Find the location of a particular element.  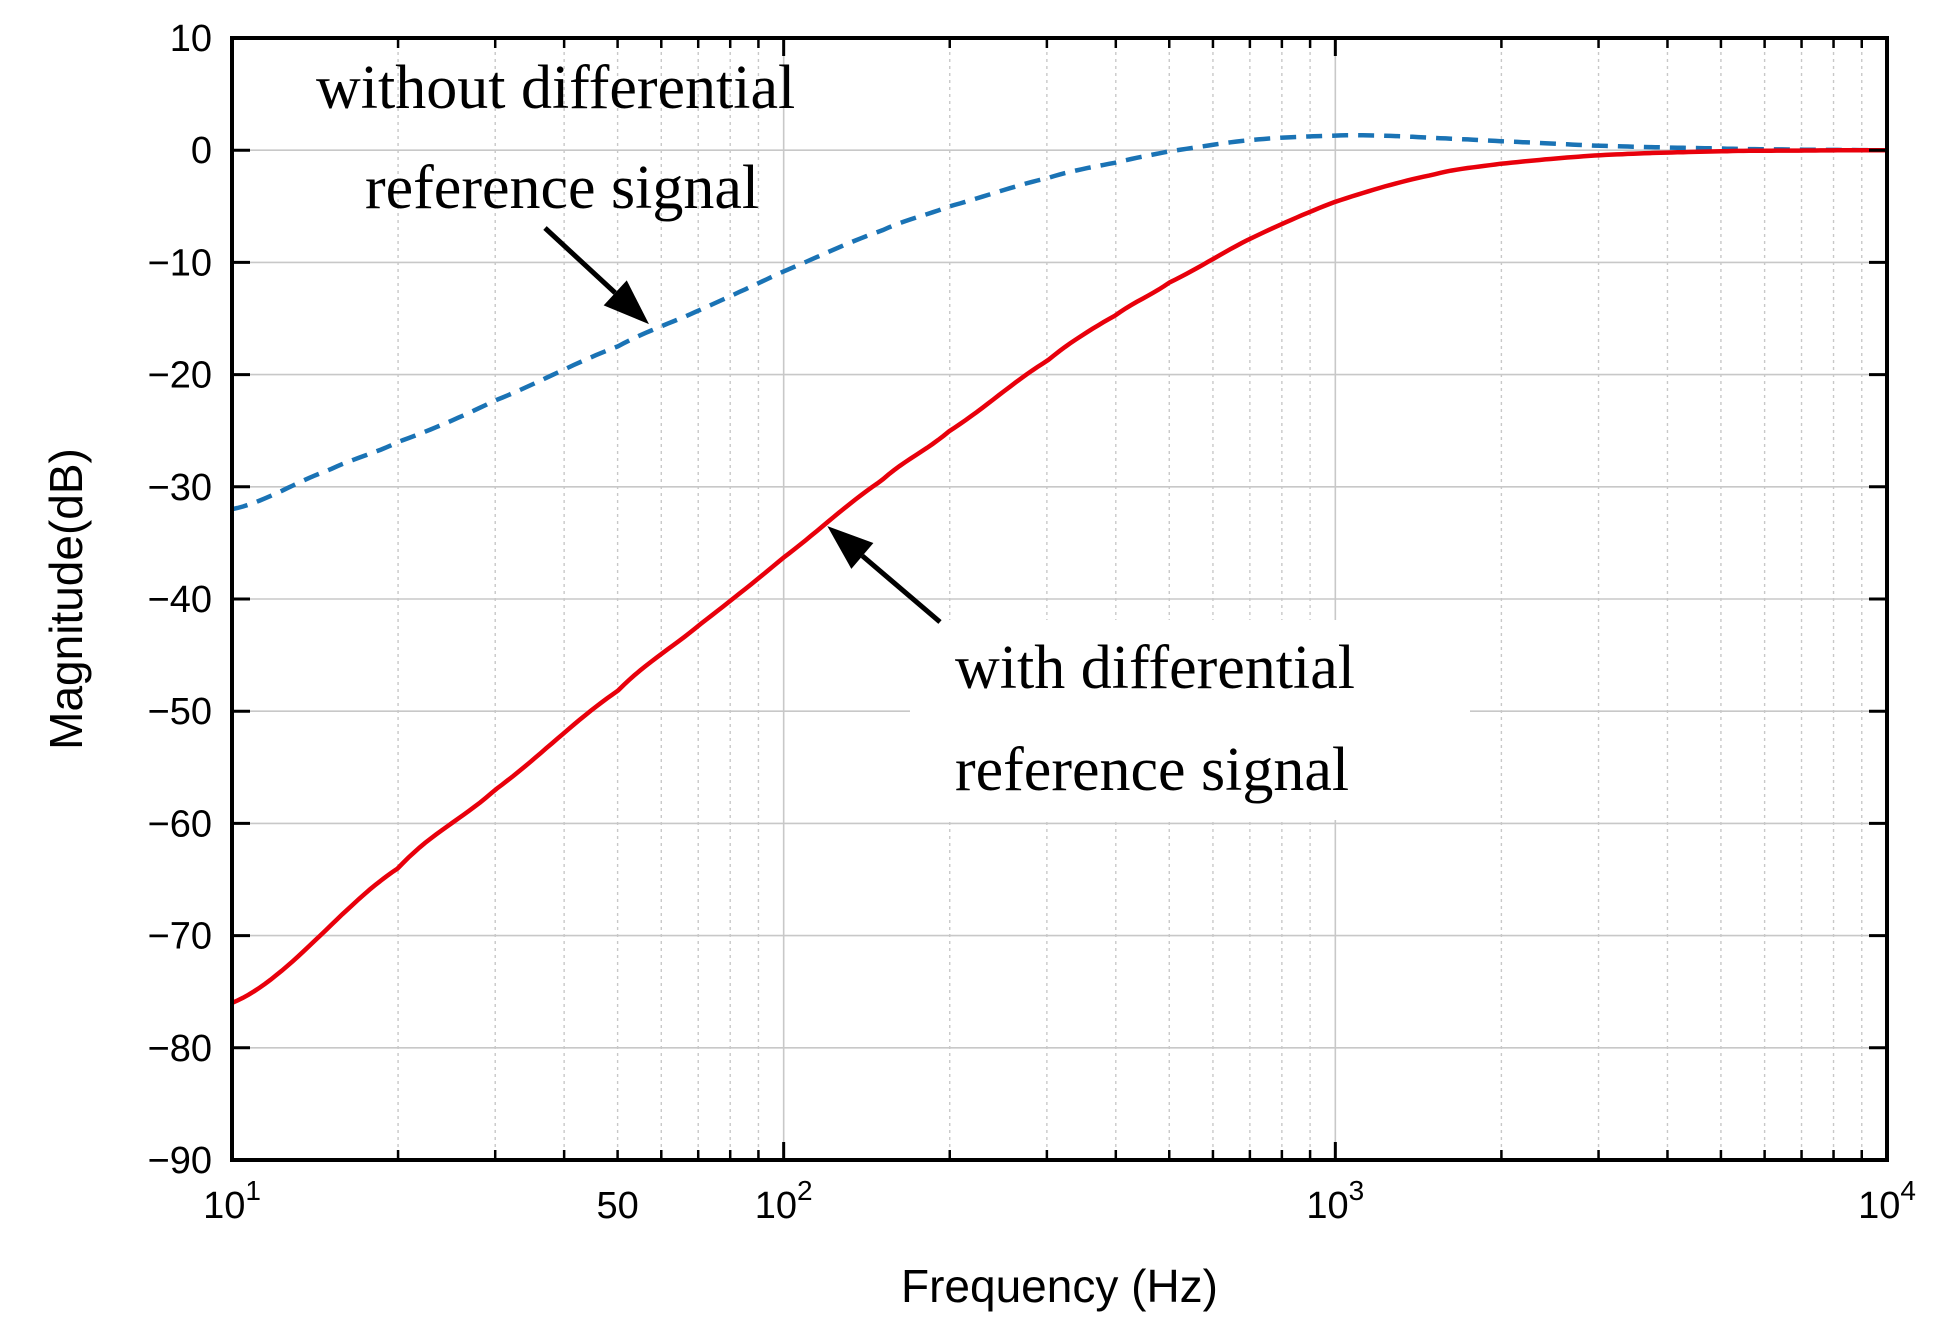

x-tick-label: 10⁴ is located at coordinates (1887, 1201).